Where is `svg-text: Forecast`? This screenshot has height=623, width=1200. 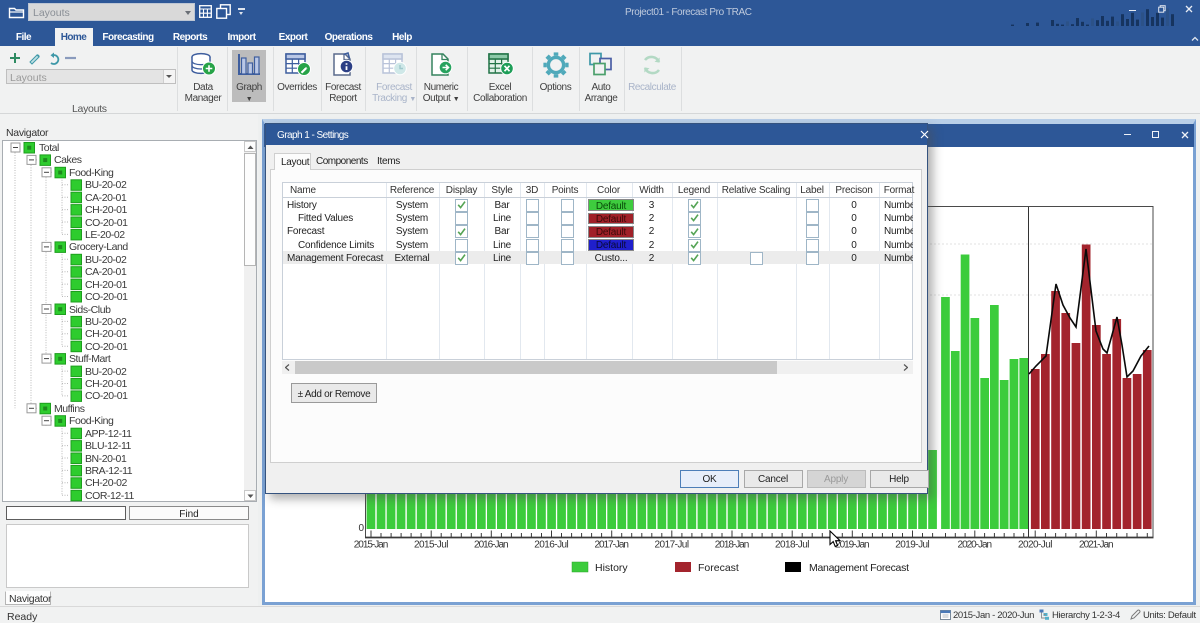 svg-text: Forecast is located at coordinates (718, 568).